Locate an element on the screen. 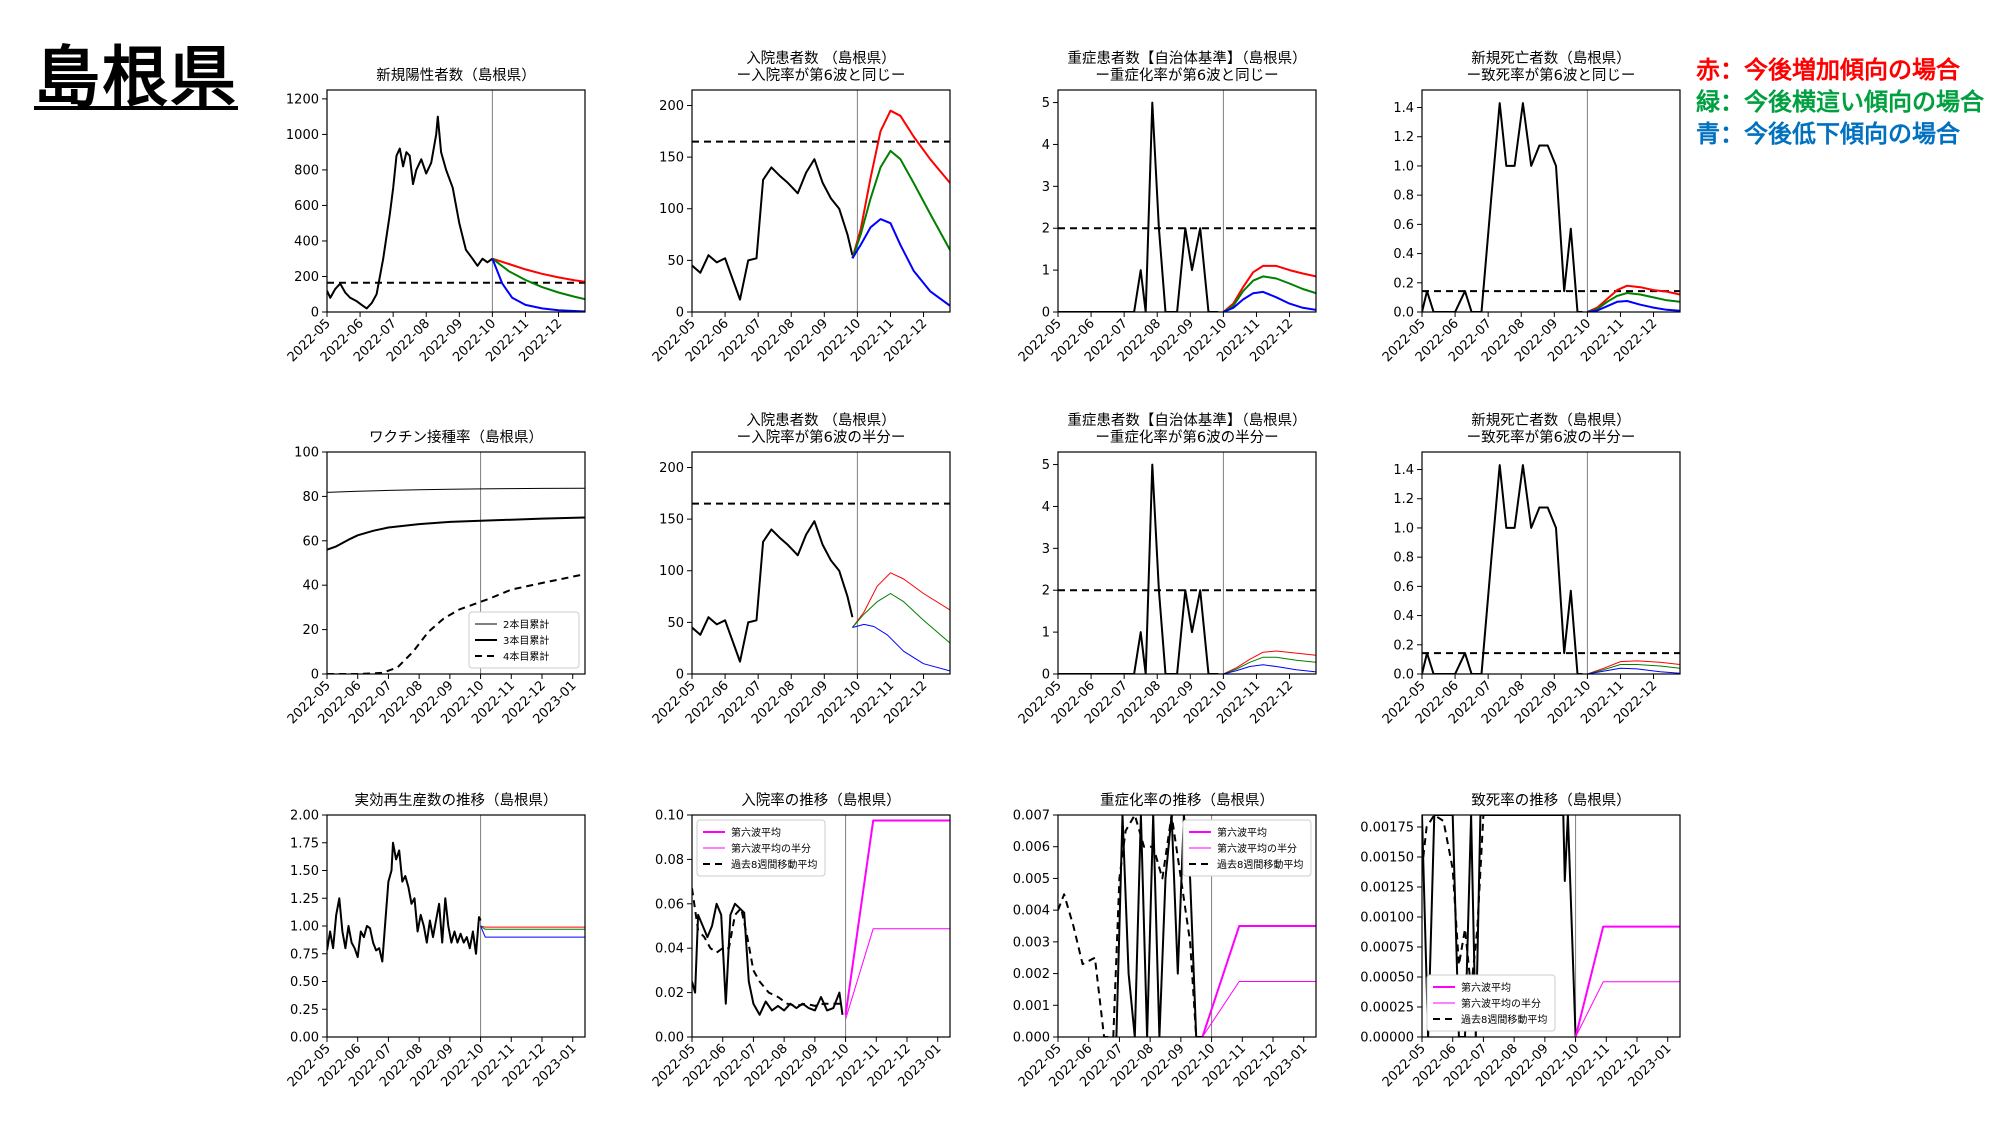  y-tick-label: 0.003 is located at coordinates (1031, 942).